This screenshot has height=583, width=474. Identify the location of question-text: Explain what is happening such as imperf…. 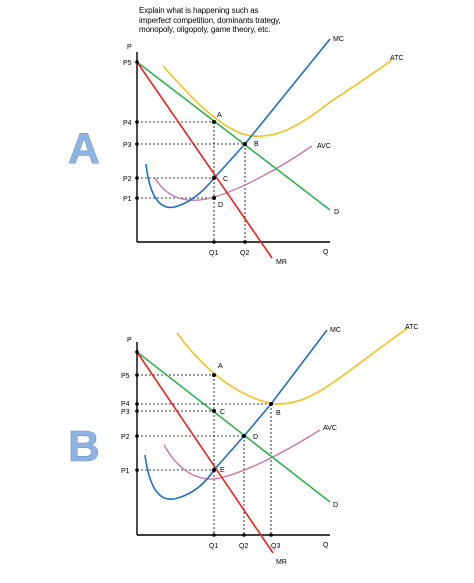
(254, 20).